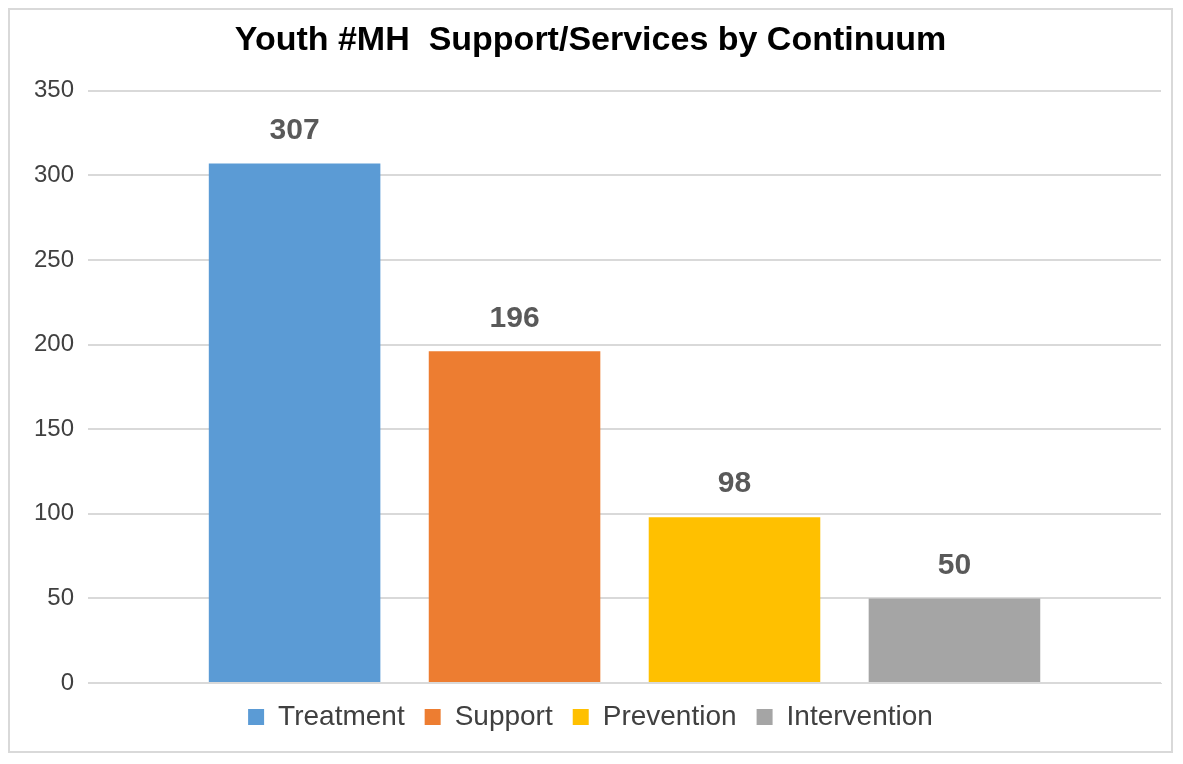 The image size is (1183, 764). What do you see at coordinates (669, 715) in the screenshot?
I see `legend-label: Prevention` at bounding box center [669, 715].